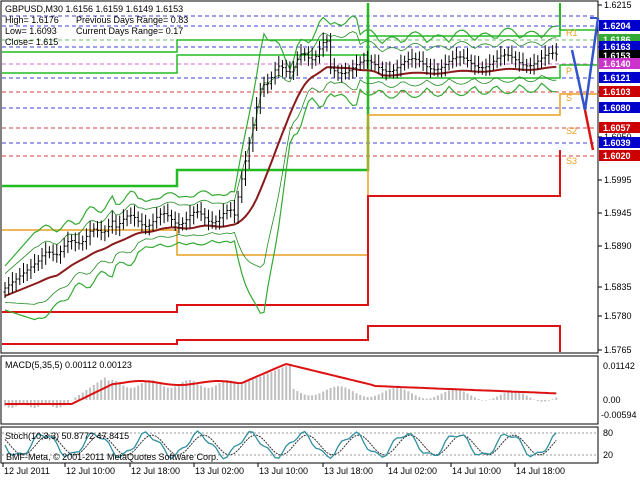 Image resolution: width=640 pixels, height=480 pixels. Describe the element at coordinates (571, 131) in the screenshot. I see `pivot-label: S2` at that location.